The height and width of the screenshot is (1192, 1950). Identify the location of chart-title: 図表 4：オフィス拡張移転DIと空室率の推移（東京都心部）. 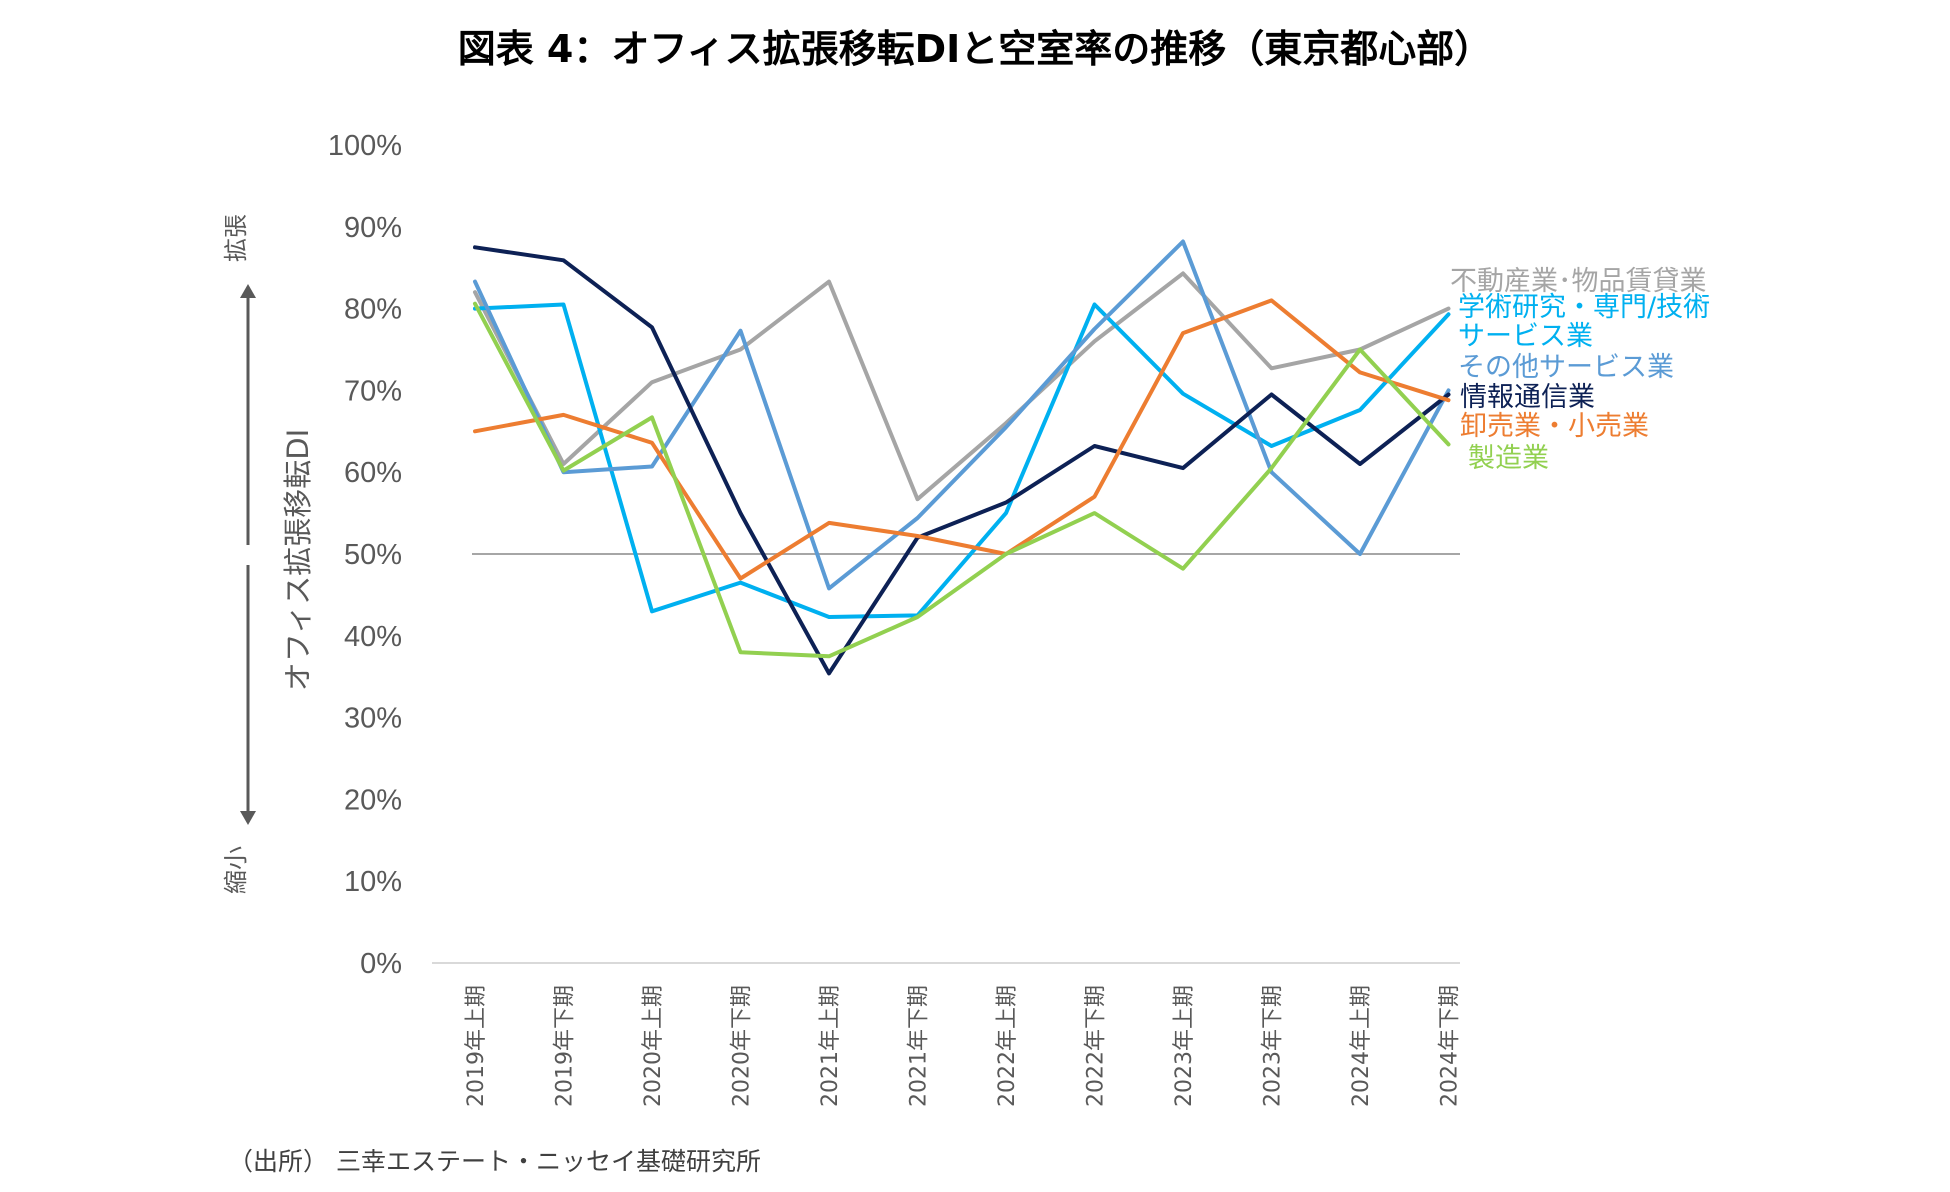
(975, 49).